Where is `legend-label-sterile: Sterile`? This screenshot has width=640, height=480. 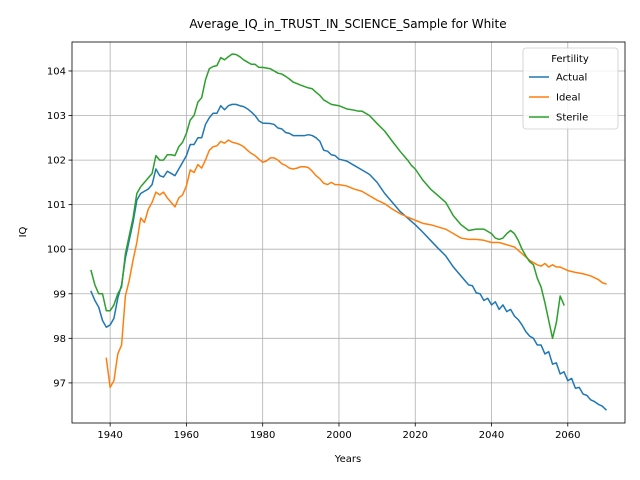
legend-label-sterile: Sterile is located at coordinates (572, 118).